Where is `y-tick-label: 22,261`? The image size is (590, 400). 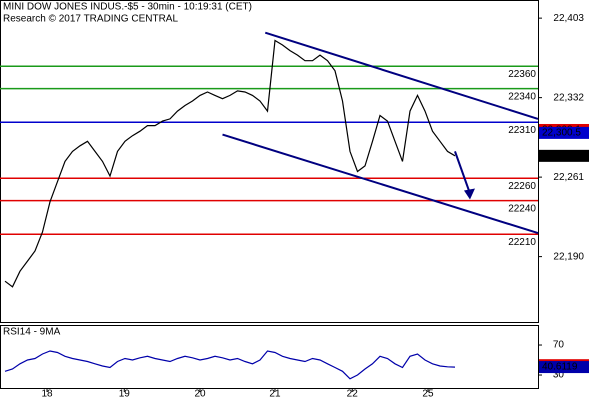
y-tick-label: 22,261 is located at coordinates (568, 177).